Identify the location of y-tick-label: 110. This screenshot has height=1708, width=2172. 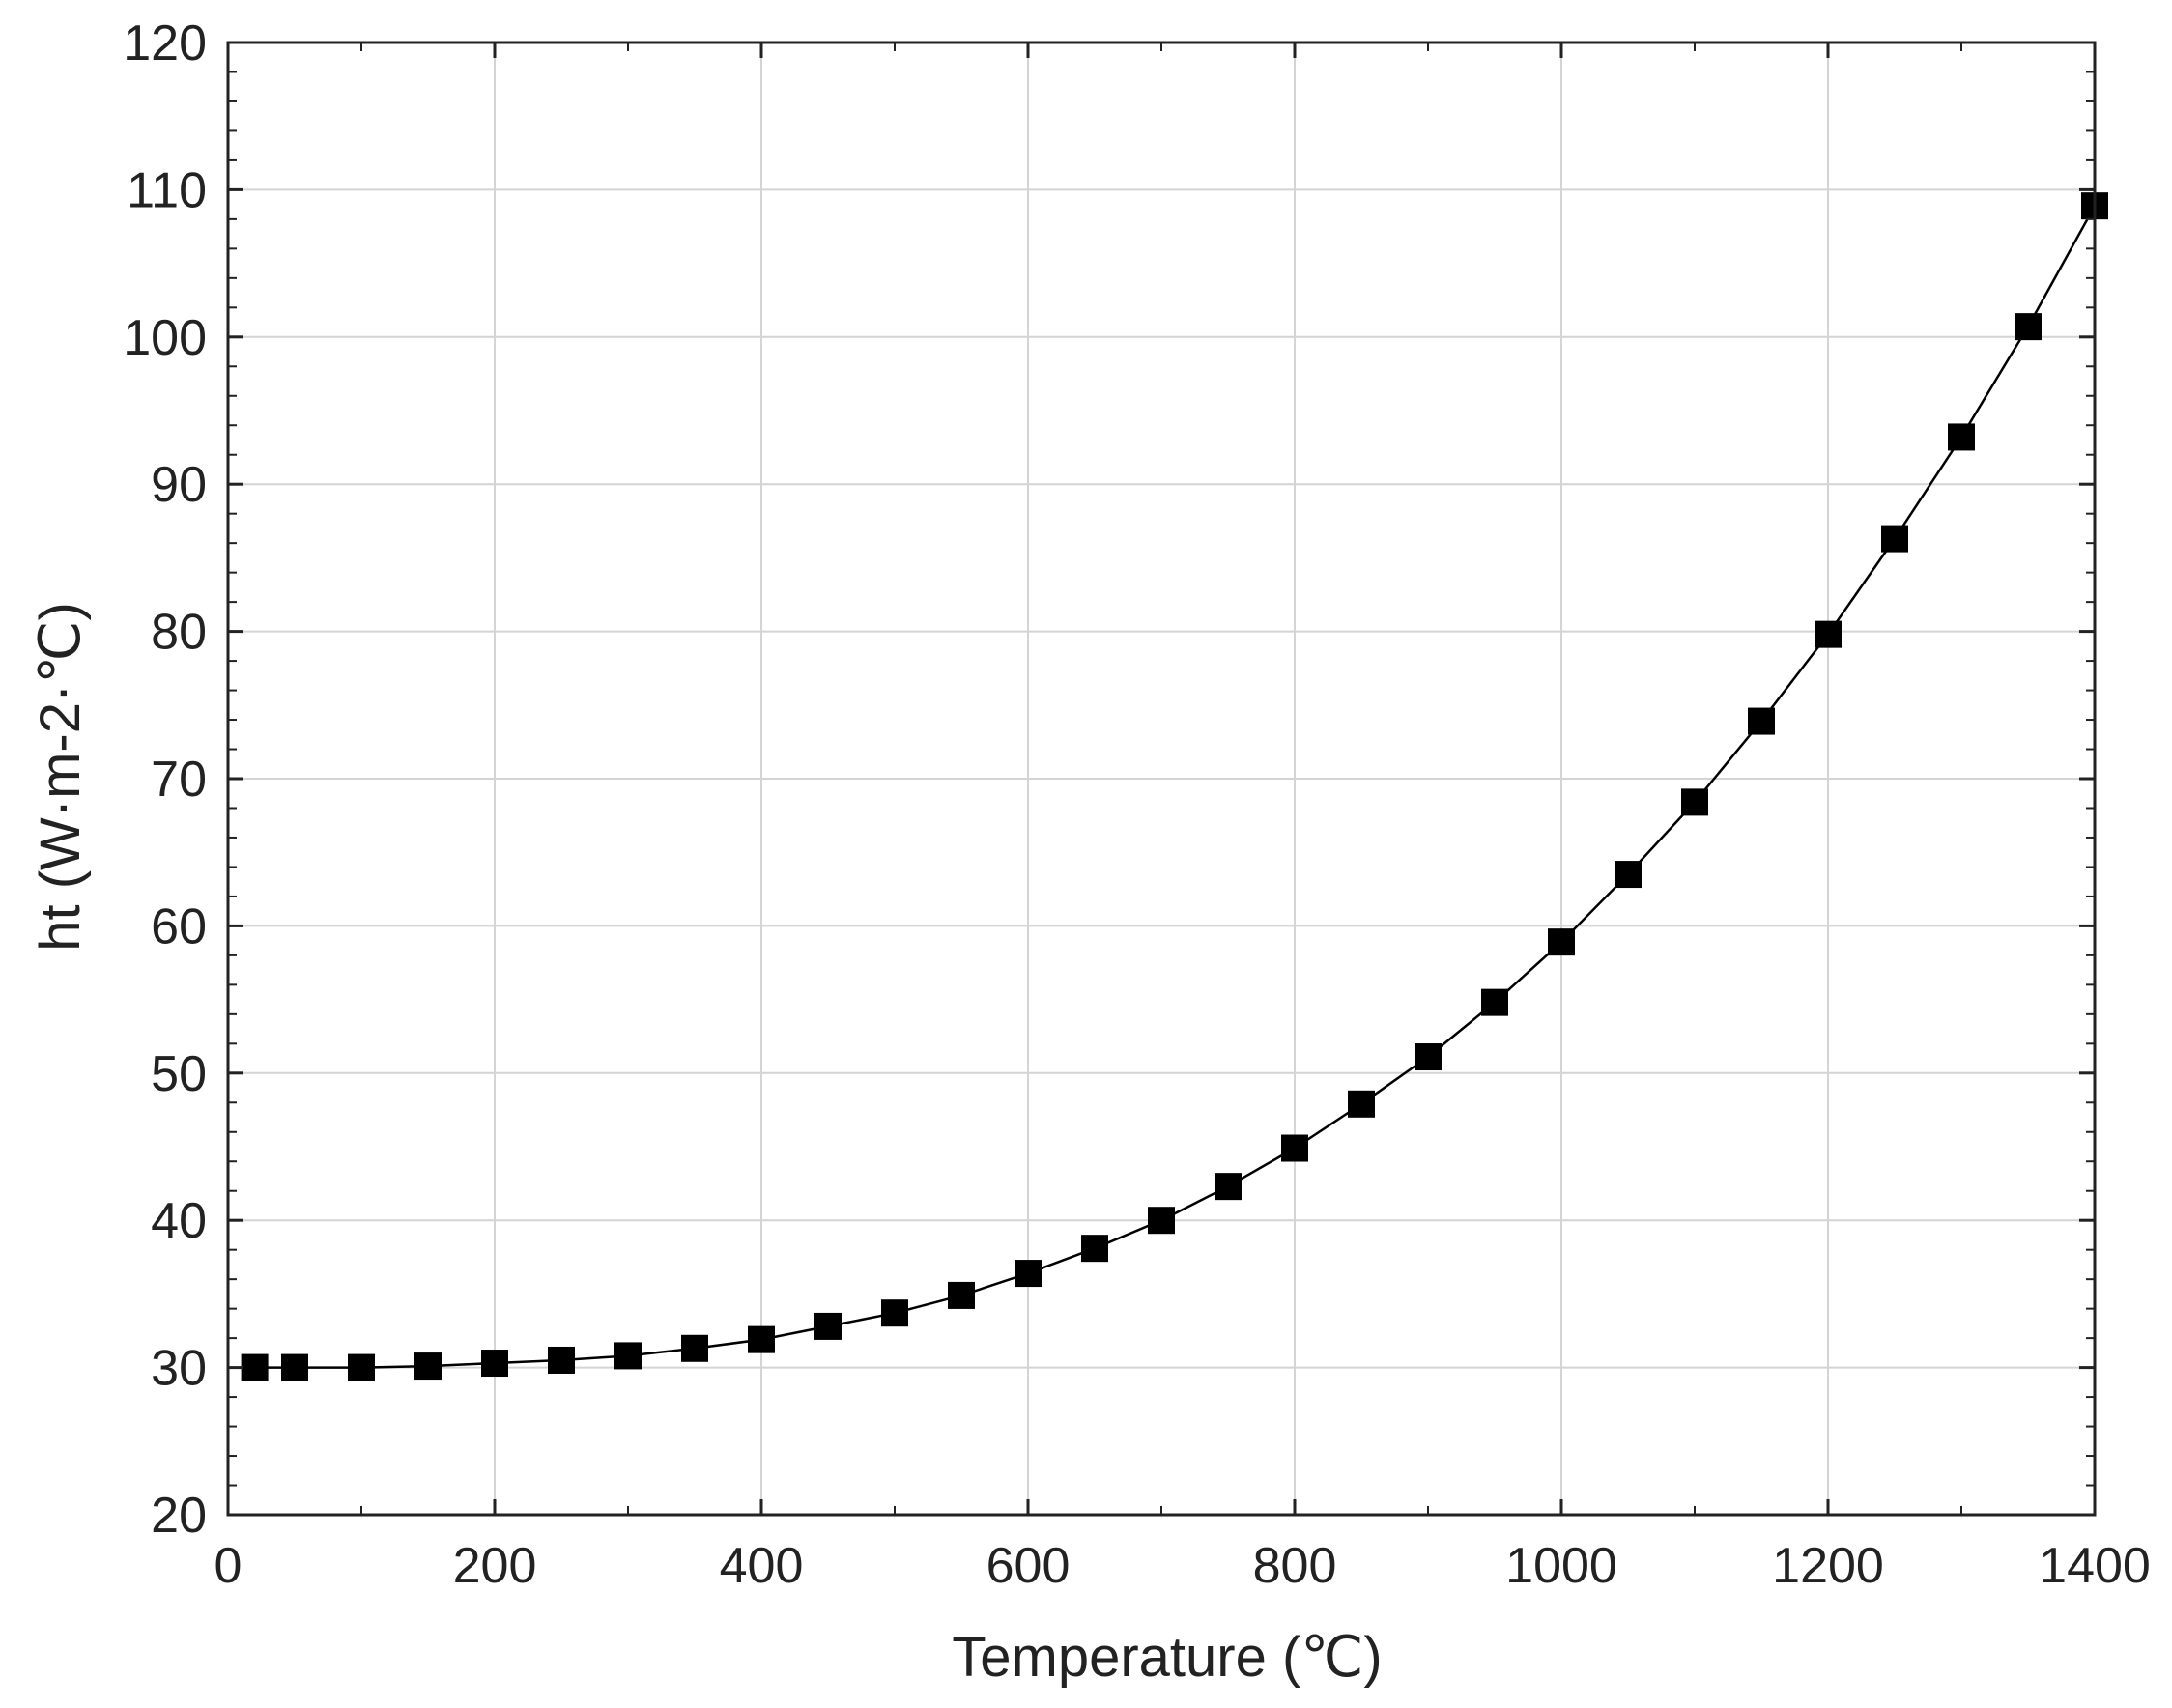
(167, 190).